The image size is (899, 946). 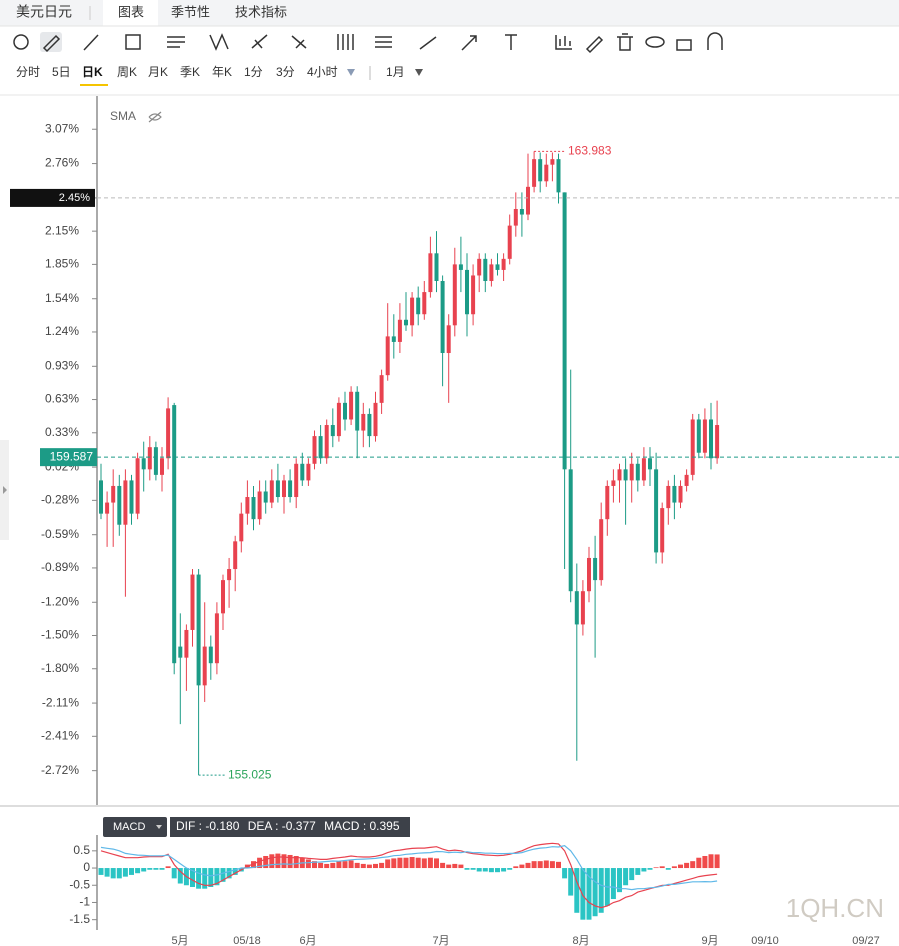 What do you see at coordinates (62, 298) in the screenshot?
I see `y-tick-label: 1.54%` at bounding box center [62, 298].